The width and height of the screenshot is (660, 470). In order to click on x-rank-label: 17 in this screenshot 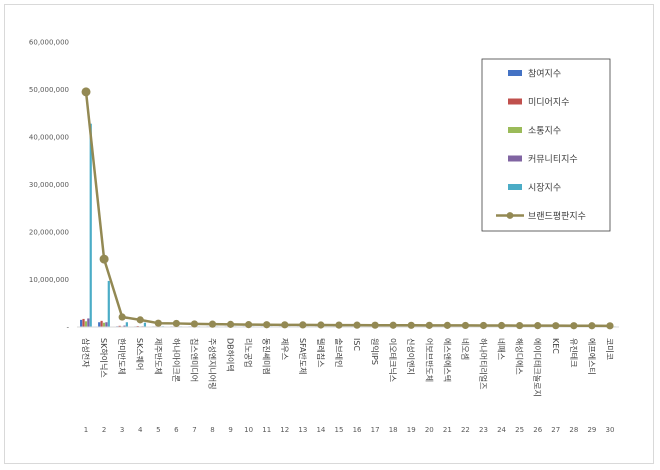, I will do `click(375, 430)`.